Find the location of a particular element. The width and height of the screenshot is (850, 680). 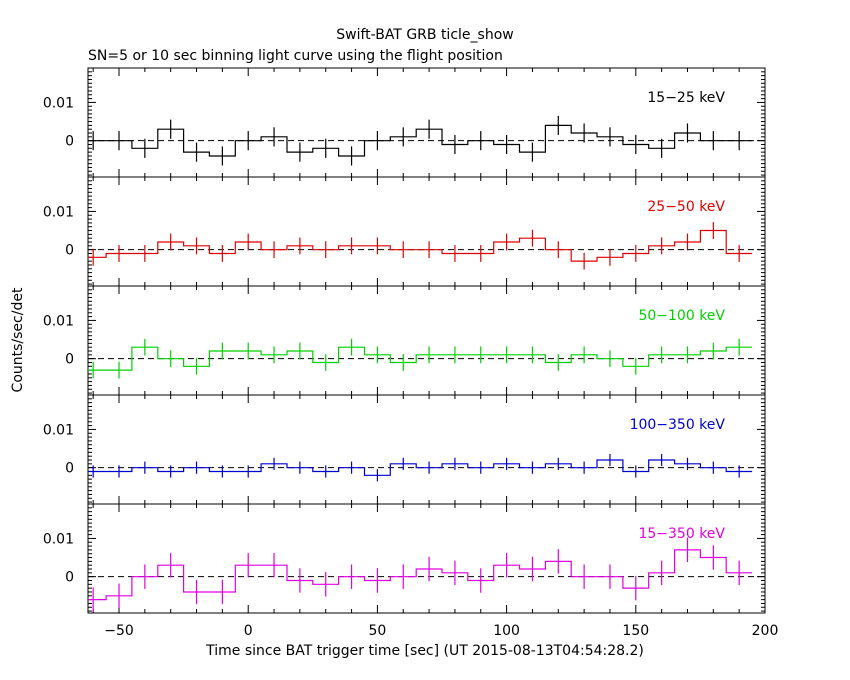

panel-label: 25−50 keV is located at coordinates (686, 207).